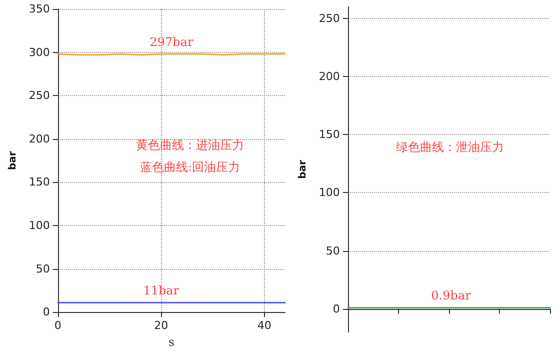 The image size is (557, 353). I want to click on annotation: 297bar, so click(172, 42).